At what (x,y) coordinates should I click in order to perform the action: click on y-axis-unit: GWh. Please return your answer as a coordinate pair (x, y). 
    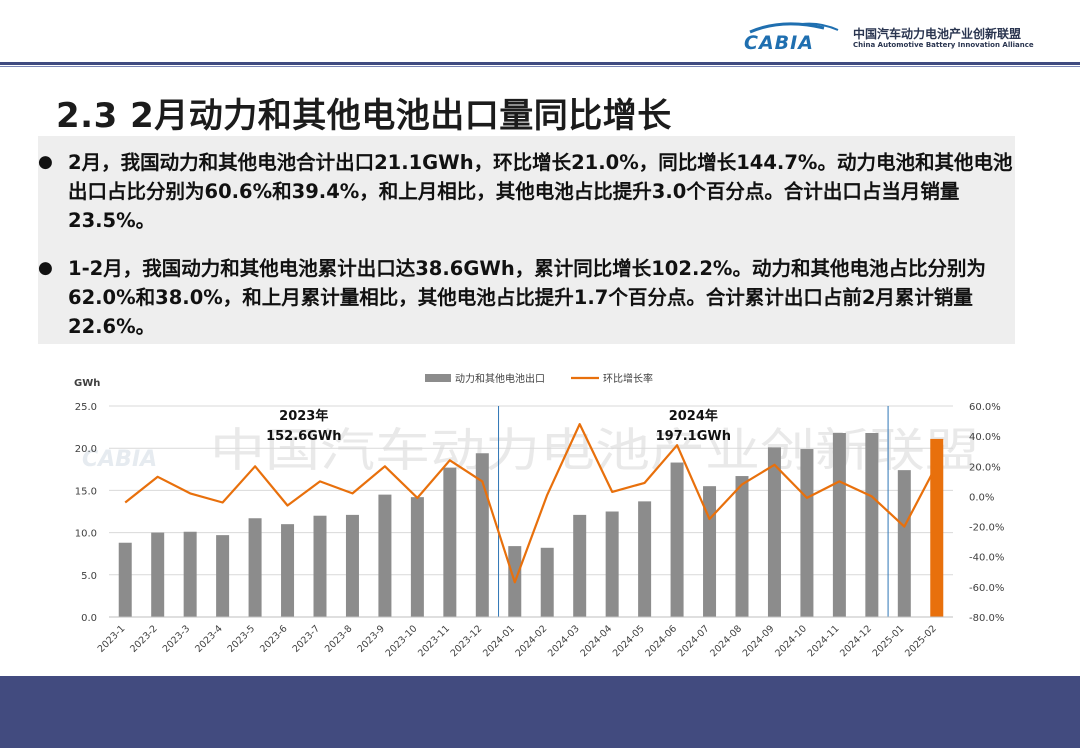
    Looking at the image, I should click on (87, 383).